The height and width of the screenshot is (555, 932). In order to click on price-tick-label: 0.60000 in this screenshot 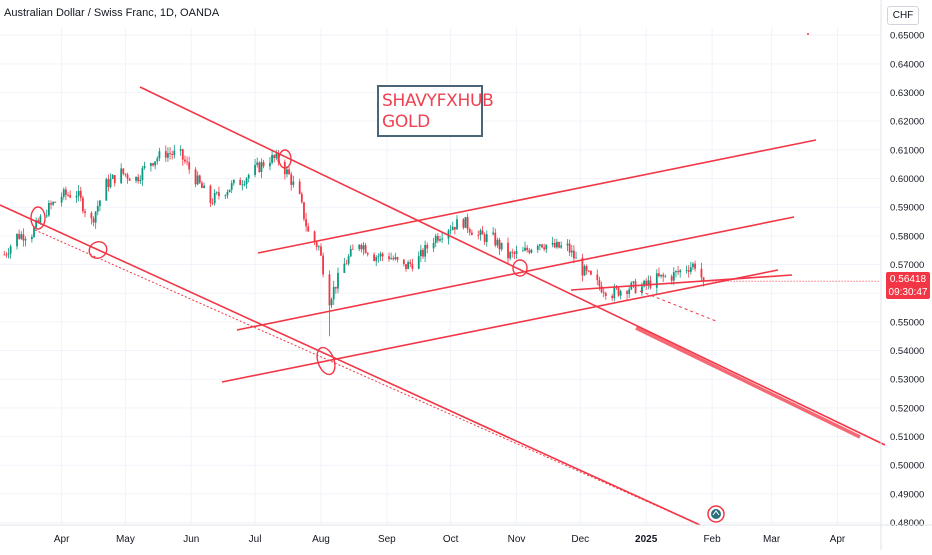, I will do `click(907, 179)`.